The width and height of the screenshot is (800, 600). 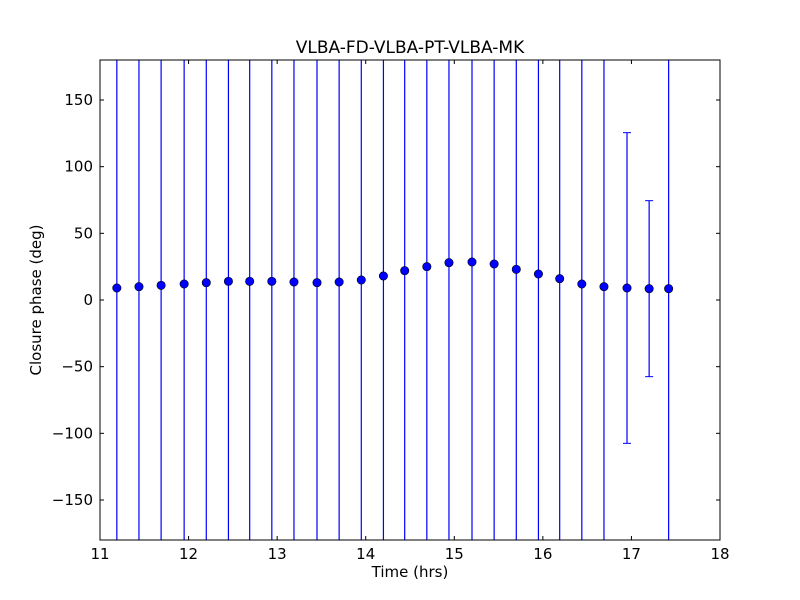 I want to click on x-axis-label: Time (hrs), so click(x=410, y=572).